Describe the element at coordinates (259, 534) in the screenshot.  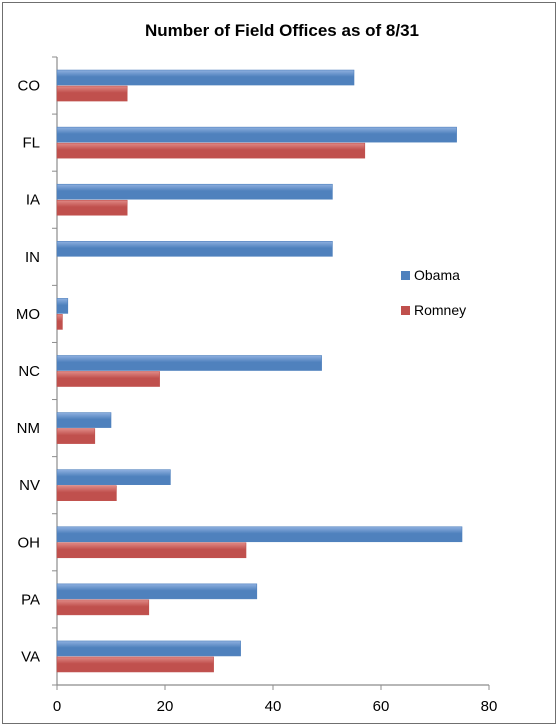
I see `bar-obama-oh` at that location.